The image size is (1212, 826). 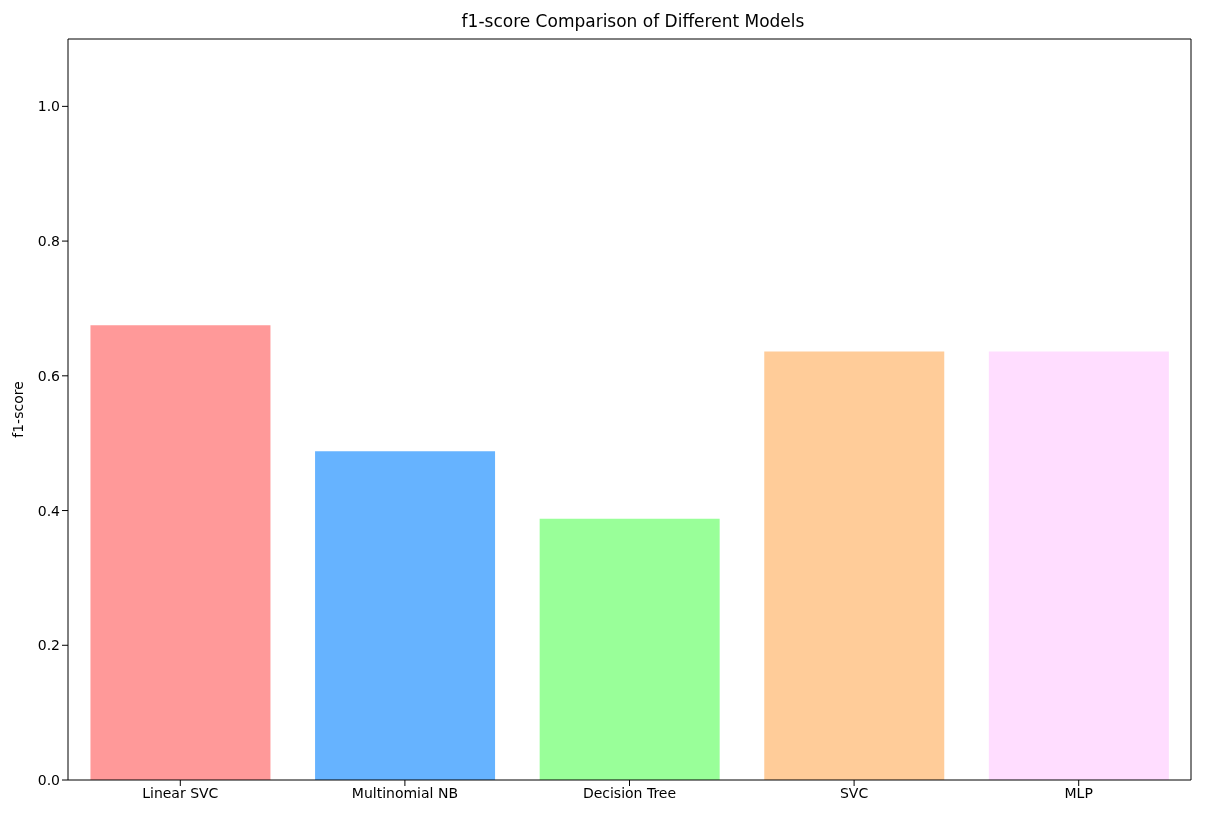 What do you see at coordinates (48, 645) in the screenshot?
I see `y-tick-label: 0.2` at bounding box center [48, 645].